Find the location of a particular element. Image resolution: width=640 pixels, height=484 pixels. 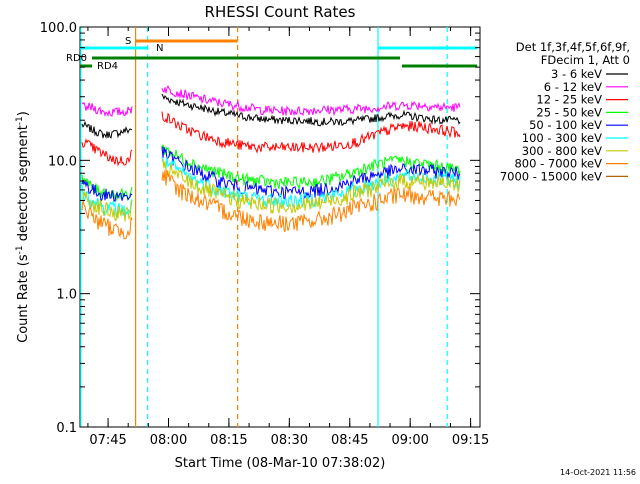

x-tick-label: 07:45 is located at coordinates (107, 440).